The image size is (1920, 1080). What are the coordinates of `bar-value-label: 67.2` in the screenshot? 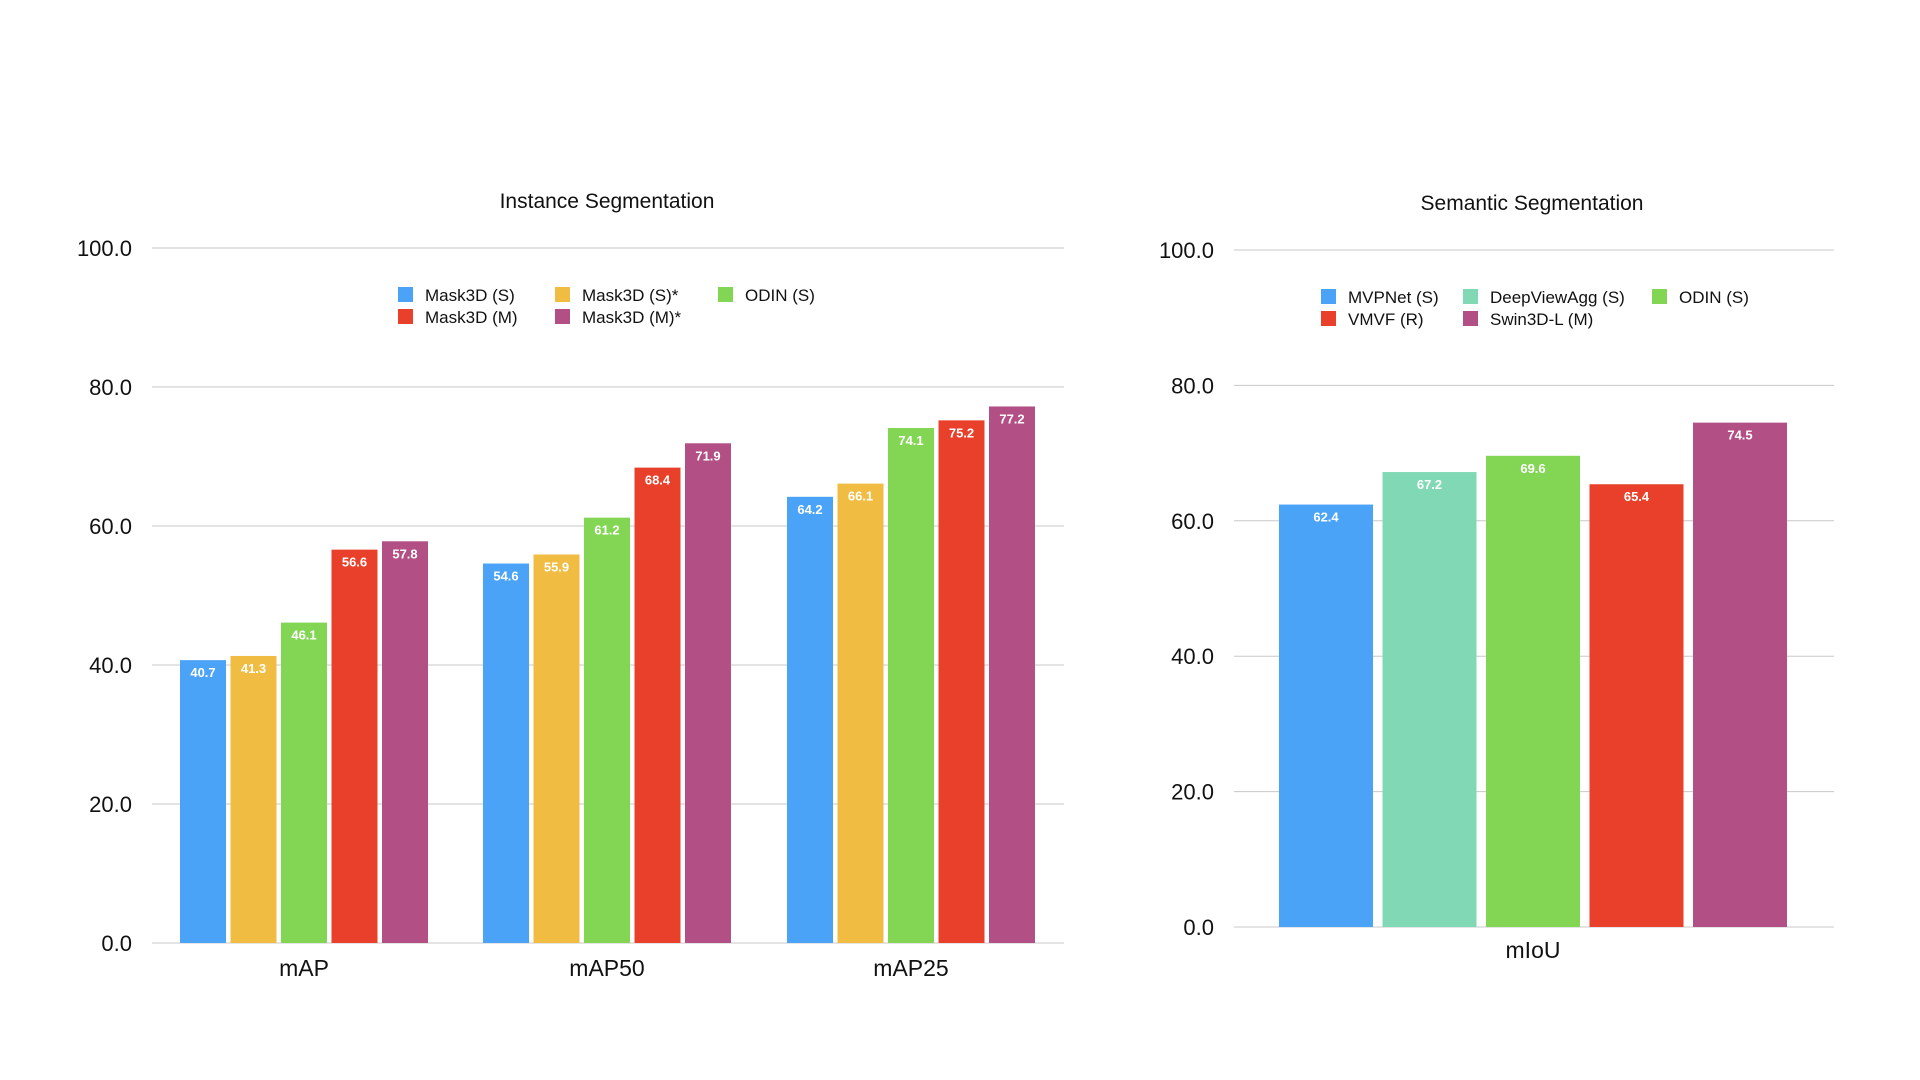 It's located at (1429, 484).